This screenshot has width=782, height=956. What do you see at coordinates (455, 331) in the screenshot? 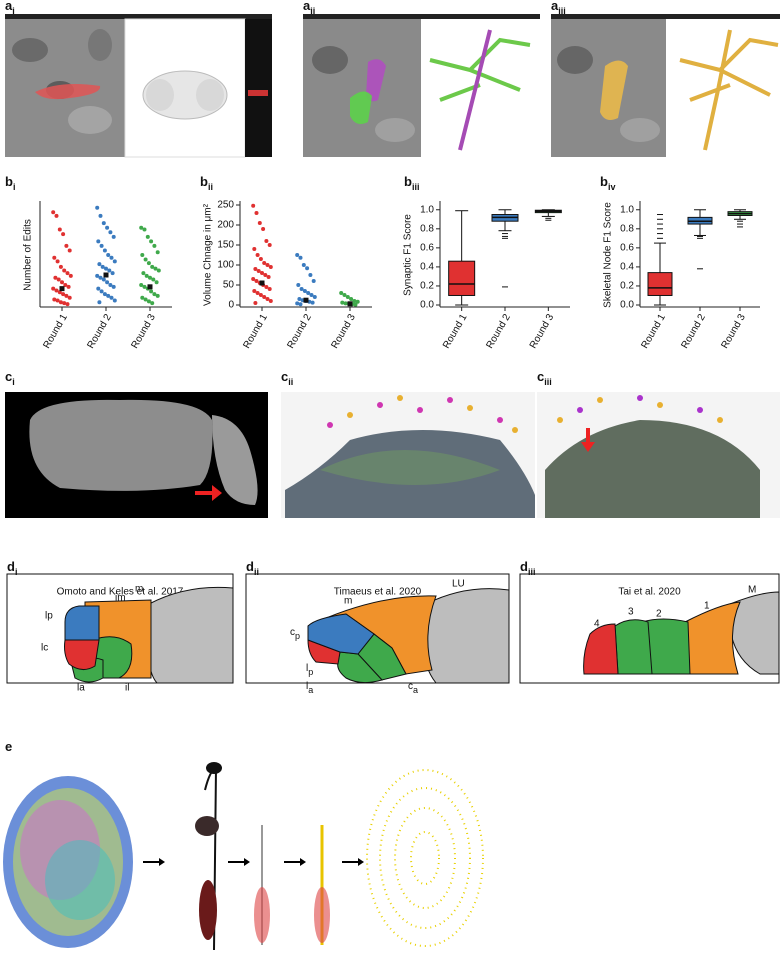
I see `x-tick-label: Round 1` at bounding box center [455, 331].